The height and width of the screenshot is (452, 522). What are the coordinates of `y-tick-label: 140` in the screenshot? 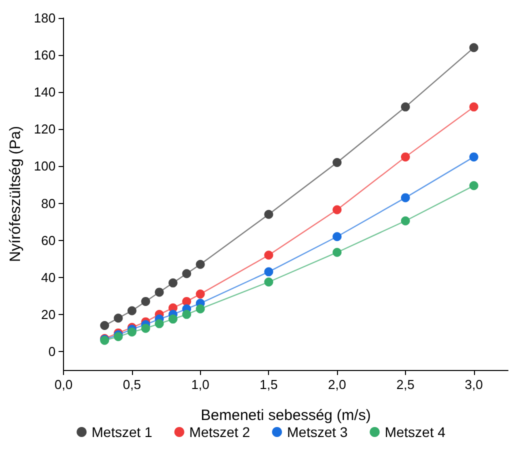 It's located at (45, 92).